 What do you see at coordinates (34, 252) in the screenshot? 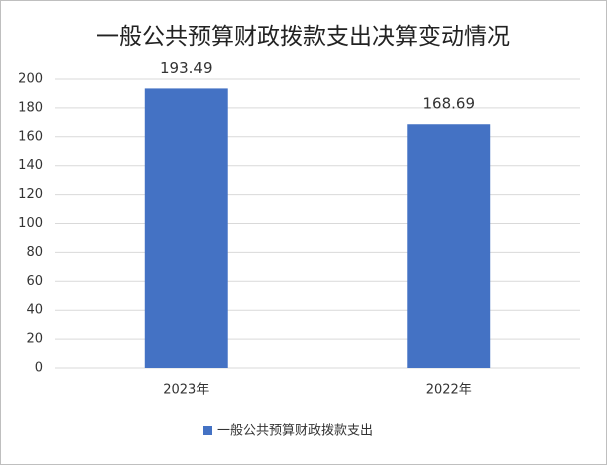
I see `y-tick-label: 80` at bounding box center [34, 252].